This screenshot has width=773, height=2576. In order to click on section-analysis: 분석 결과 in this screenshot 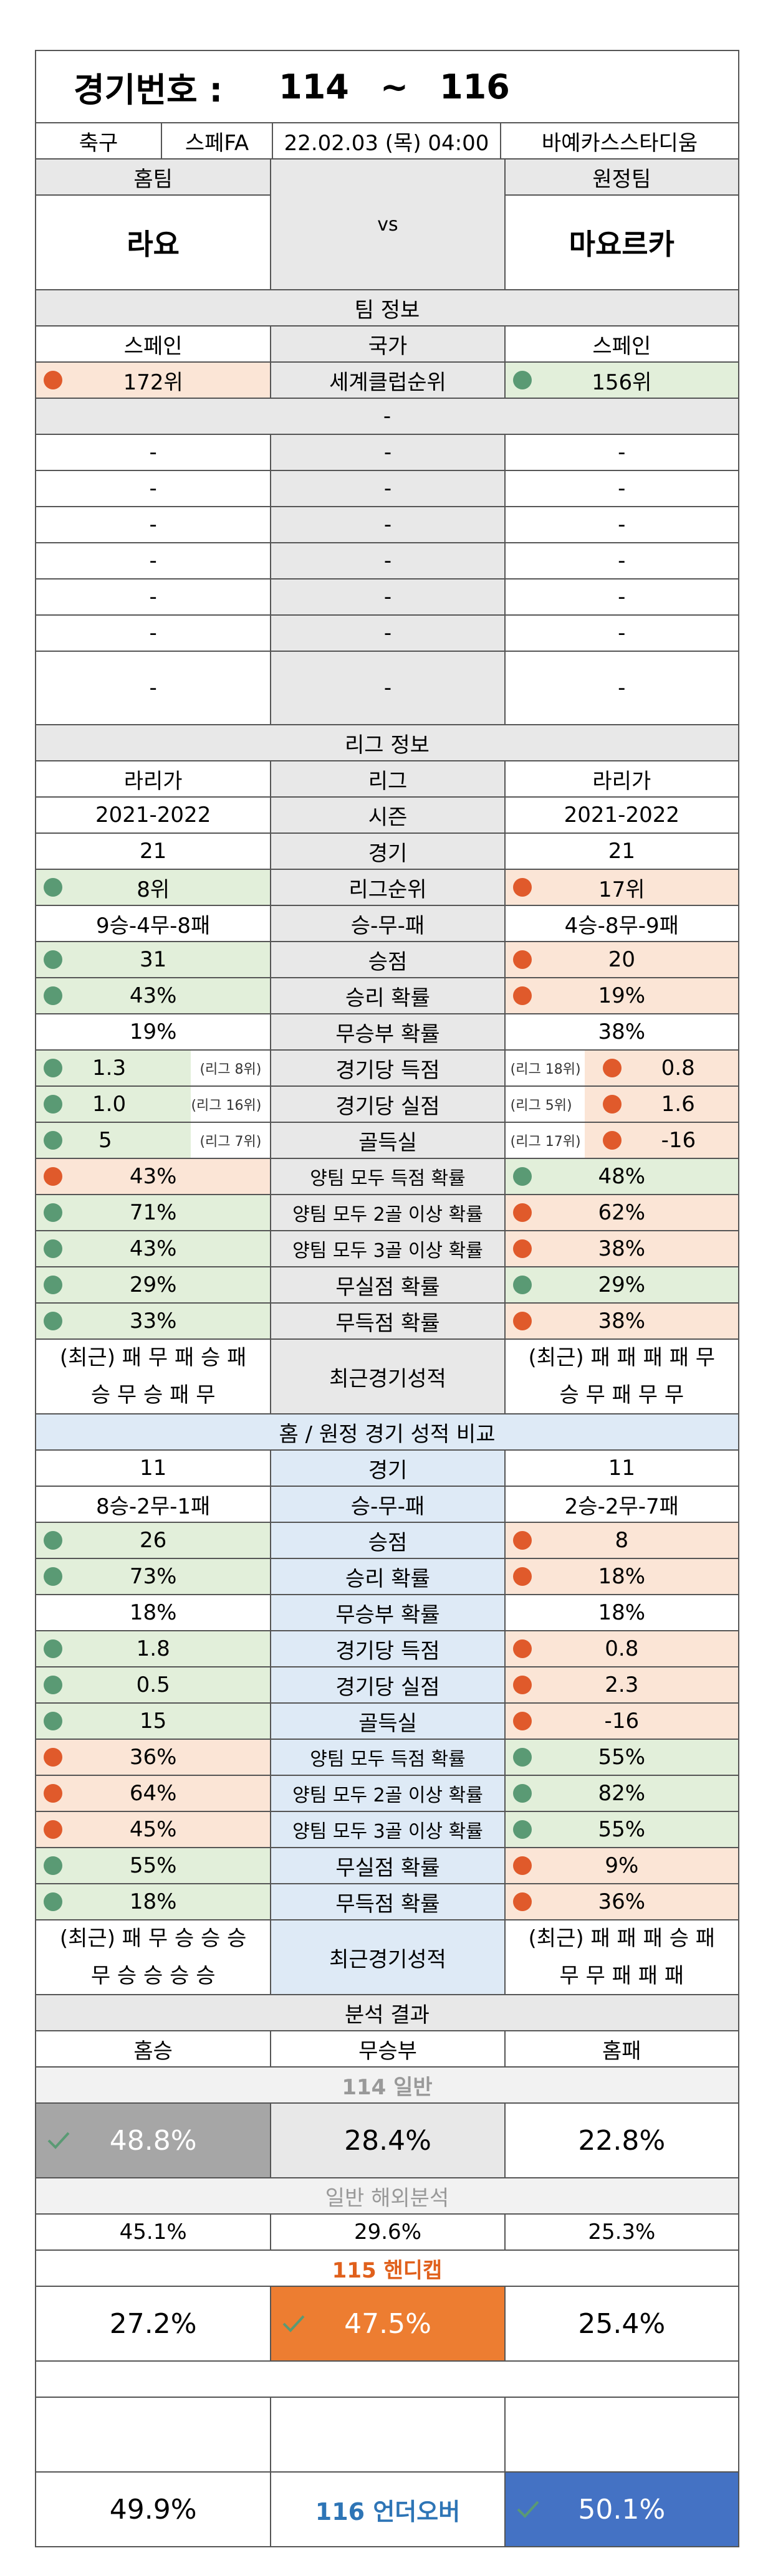, I will do `click(387, 2013)`.